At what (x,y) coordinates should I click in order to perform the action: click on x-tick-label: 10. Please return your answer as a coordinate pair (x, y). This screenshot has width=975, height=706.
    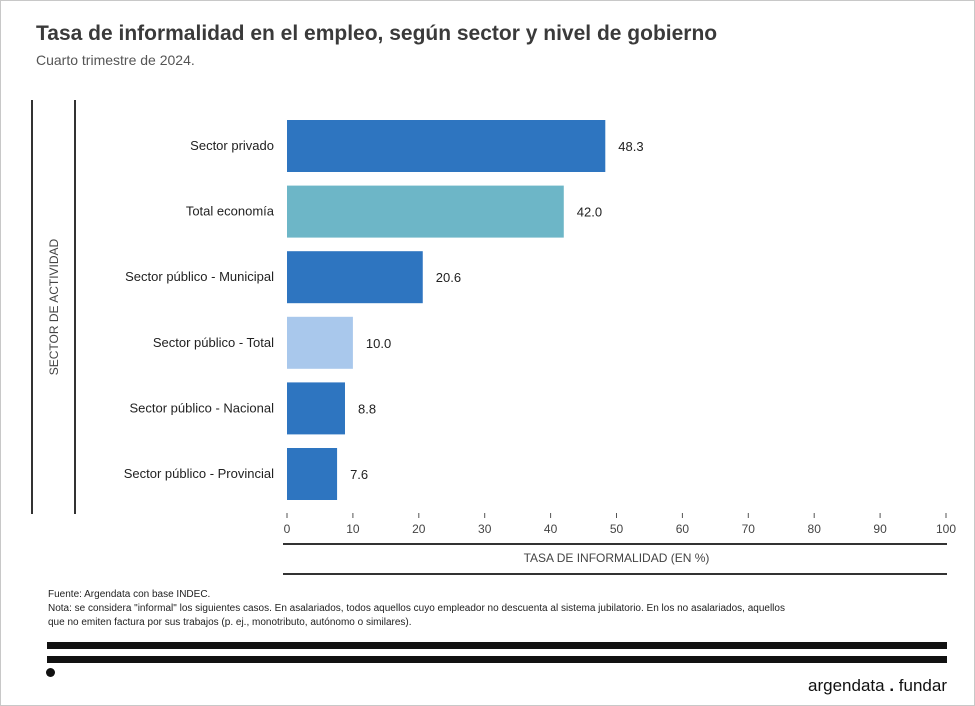
    Looking at the image, I should click on (353, 529).